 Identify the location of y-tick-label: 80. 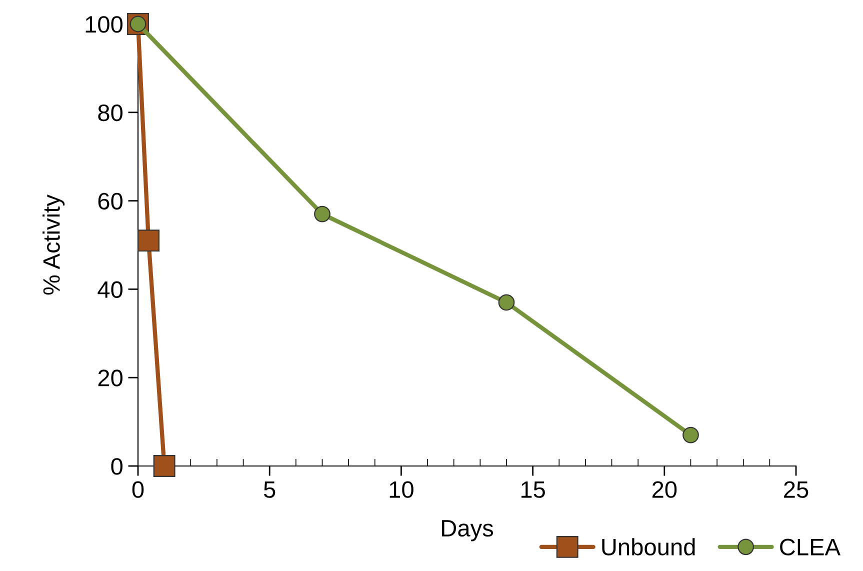
(110, 113).